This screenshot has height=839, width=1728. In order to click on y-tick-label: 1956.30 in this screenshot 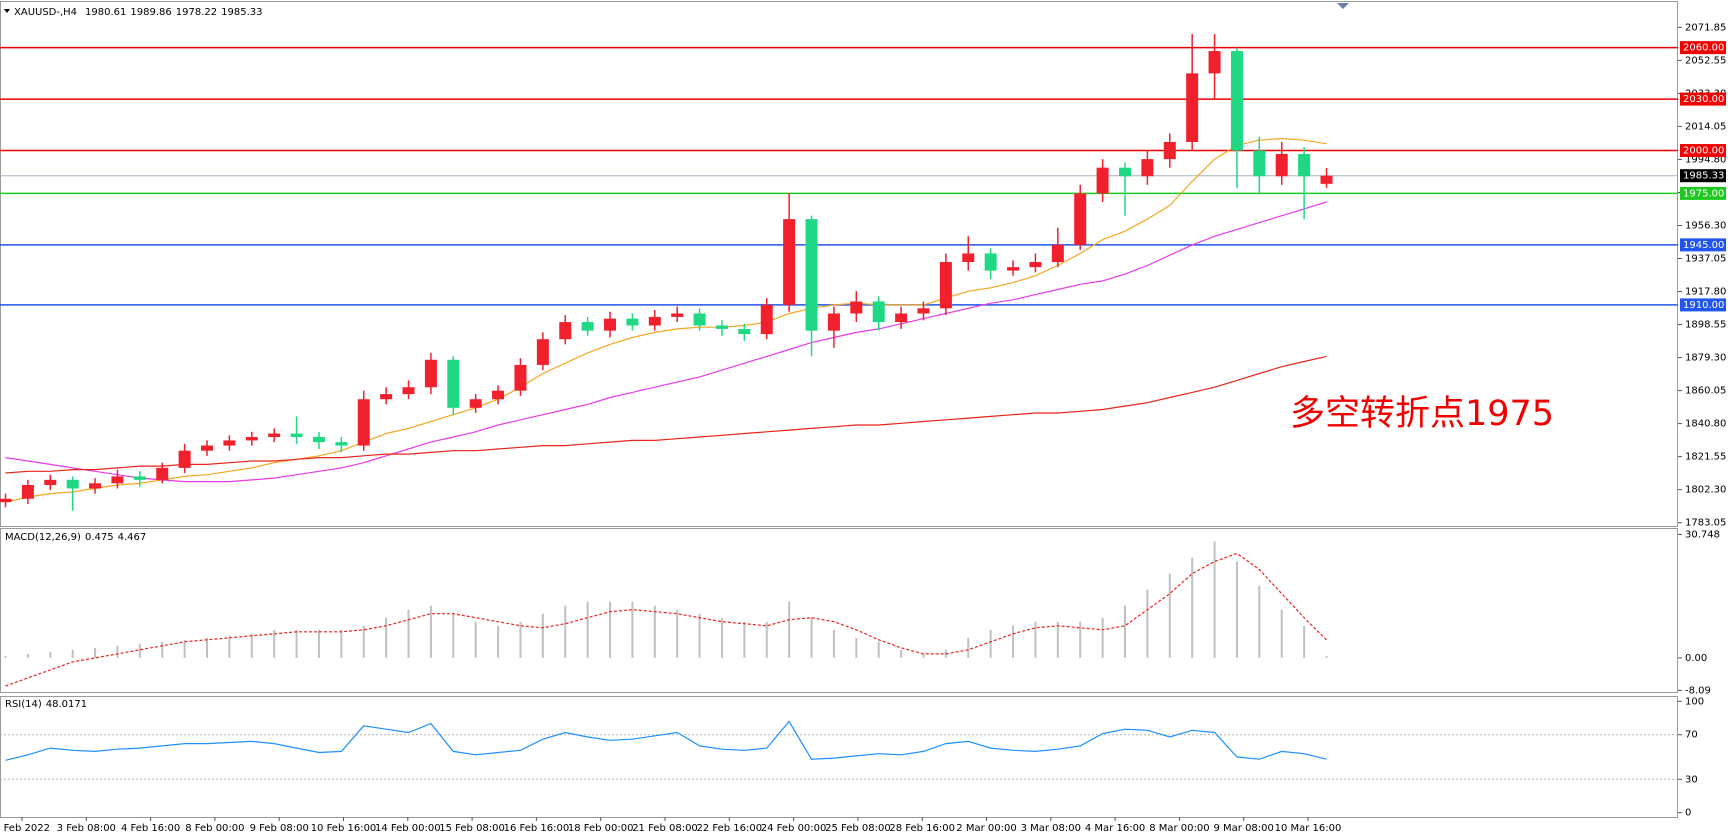, I will do `click(1705, 225)`.